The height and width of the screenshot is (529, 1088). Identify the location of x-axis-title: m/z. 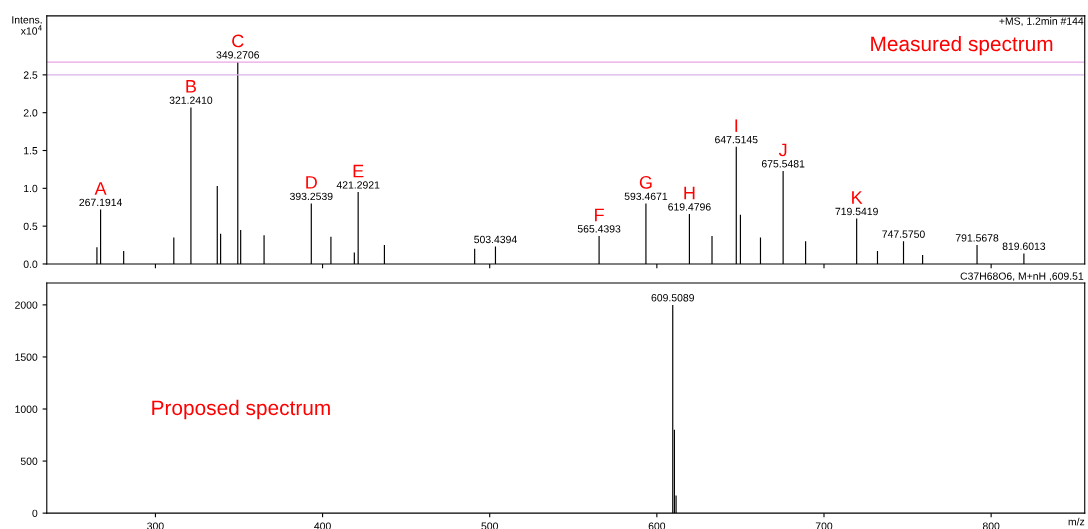
(1076, 521).